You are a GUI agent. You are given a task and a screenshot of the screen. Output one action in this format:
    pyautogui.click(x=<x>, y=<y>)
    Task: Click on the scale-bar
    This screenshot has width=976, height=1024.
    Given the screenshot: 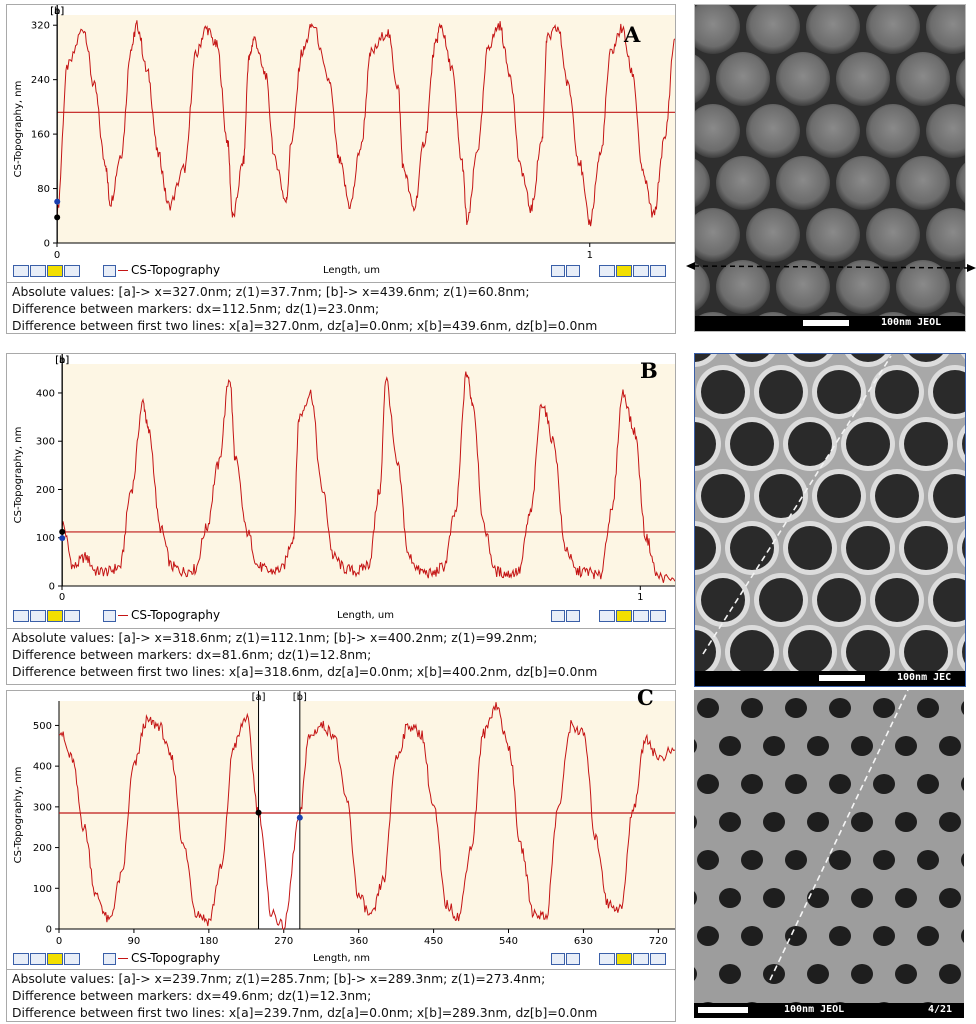 What is the action you would take?
    pyautogui.click(x=826, y=323)
    